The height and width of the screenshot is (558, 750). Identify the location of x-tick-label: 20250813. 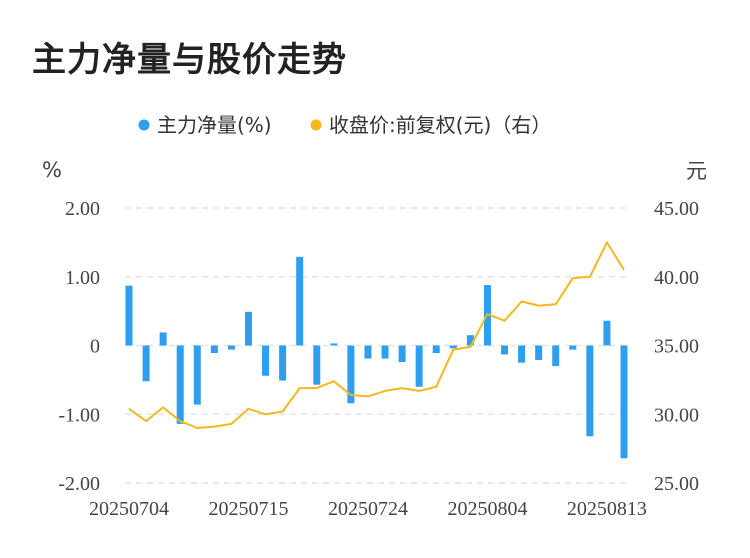
(607, 509).